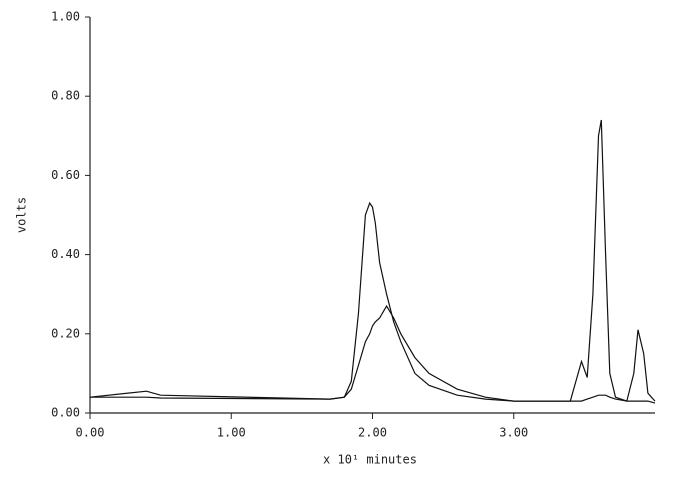 This screenshot has width=700, height=478. I want to click on x-tick-label: 2.00, so click(372, 433).